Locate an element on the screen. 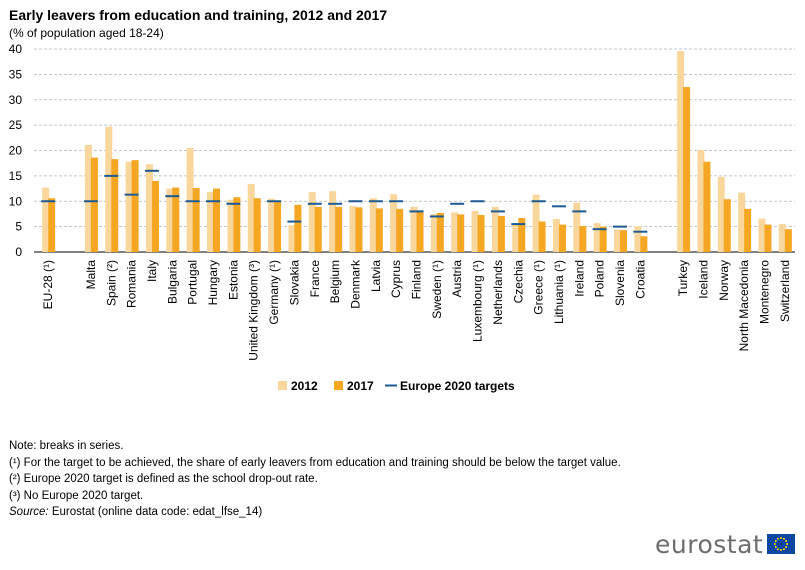  y-tick-label: 15 is located at coordinates (16, 176).